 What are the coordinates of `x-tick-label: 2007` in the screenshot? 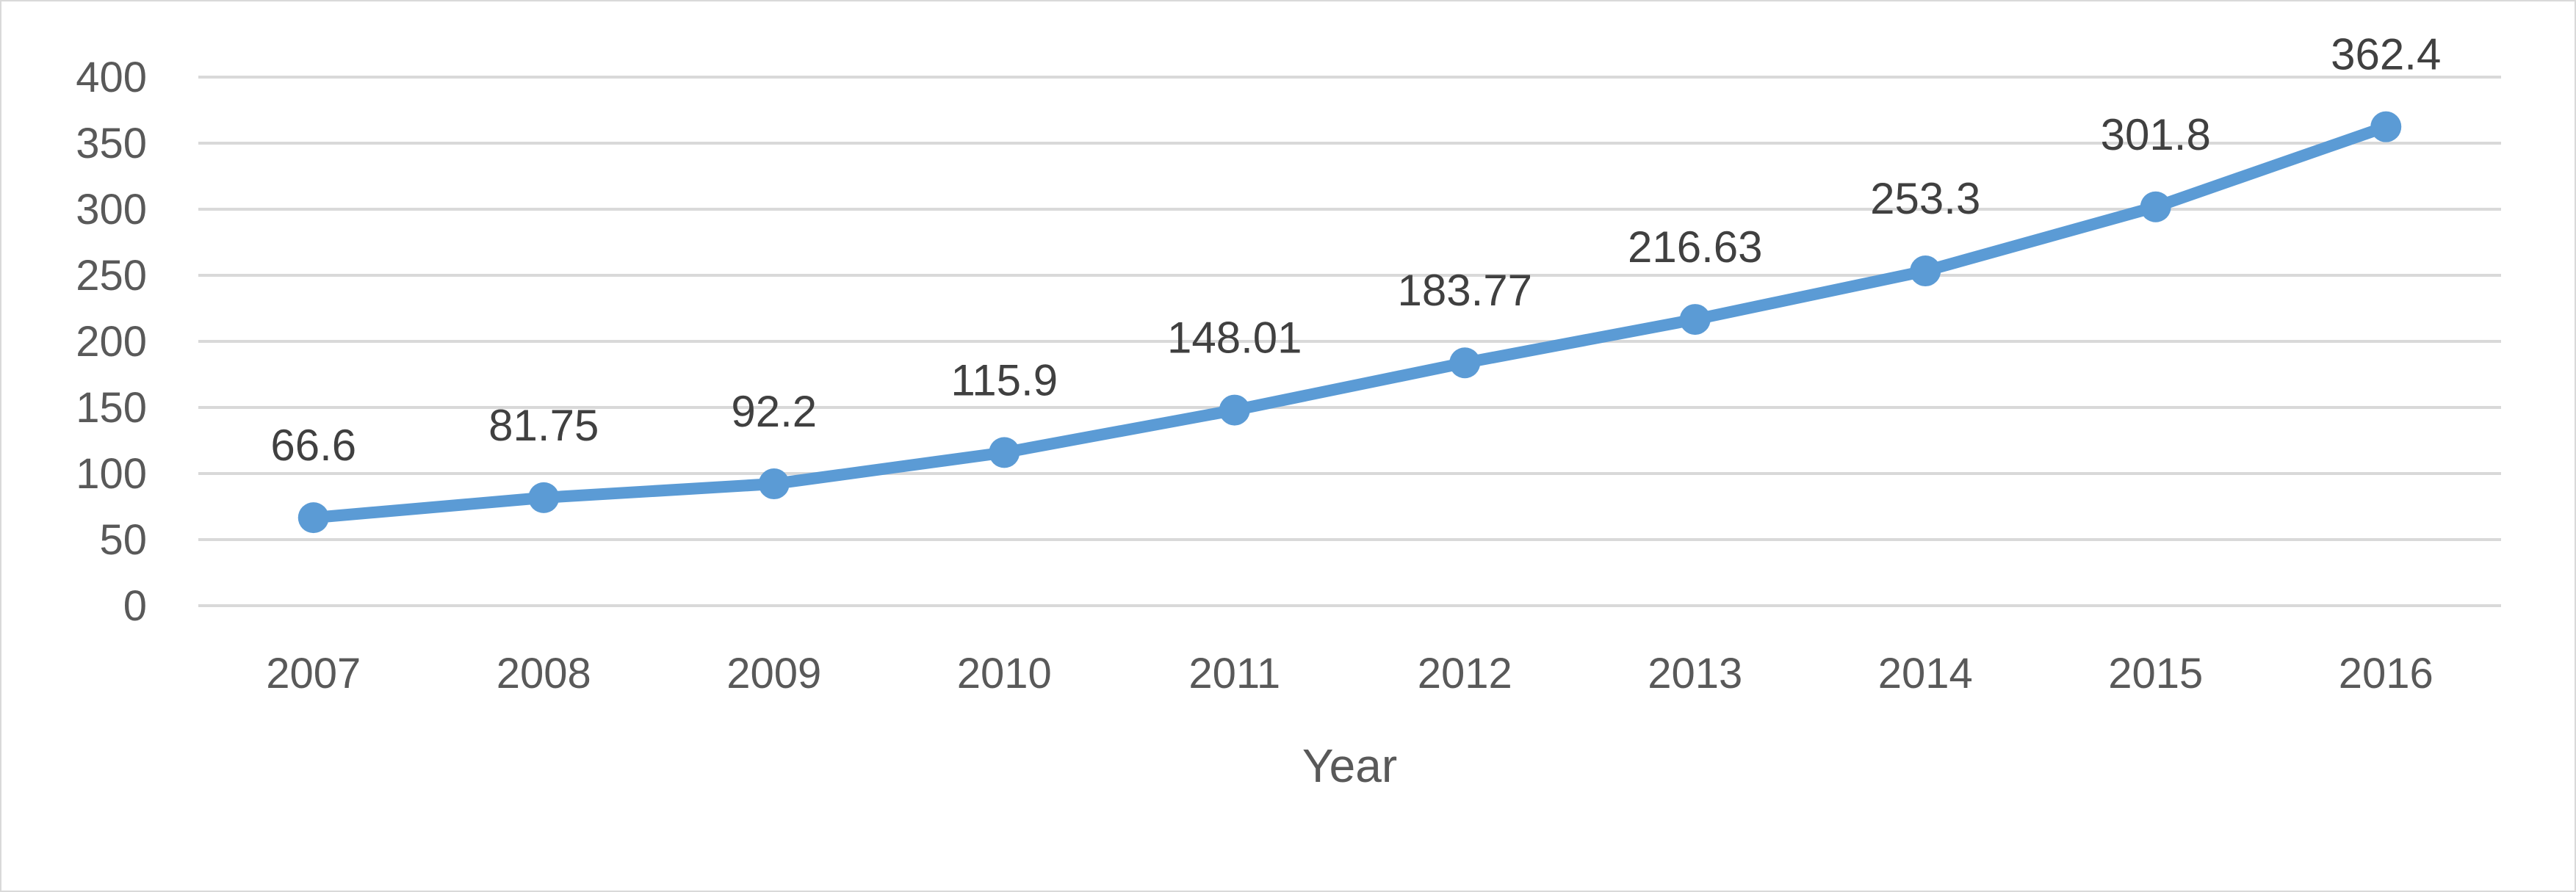 It's located at (313, 674).